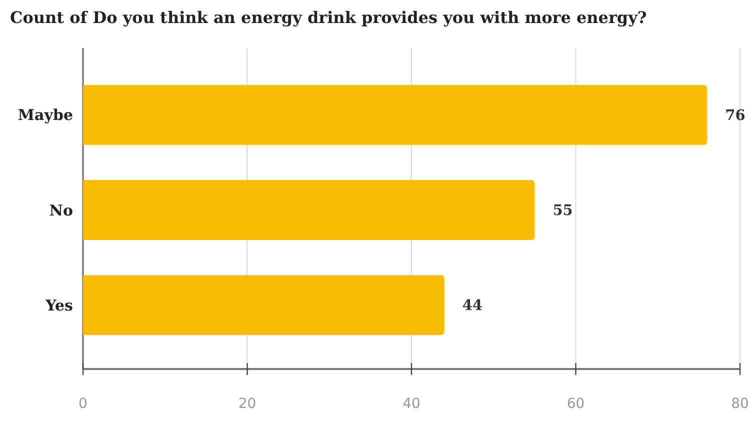 The width and height of the screenshot is (754, 422). I want to click on chart-title: Count of Do you think an energy drink provides you with more energy?, so click(328, 17).